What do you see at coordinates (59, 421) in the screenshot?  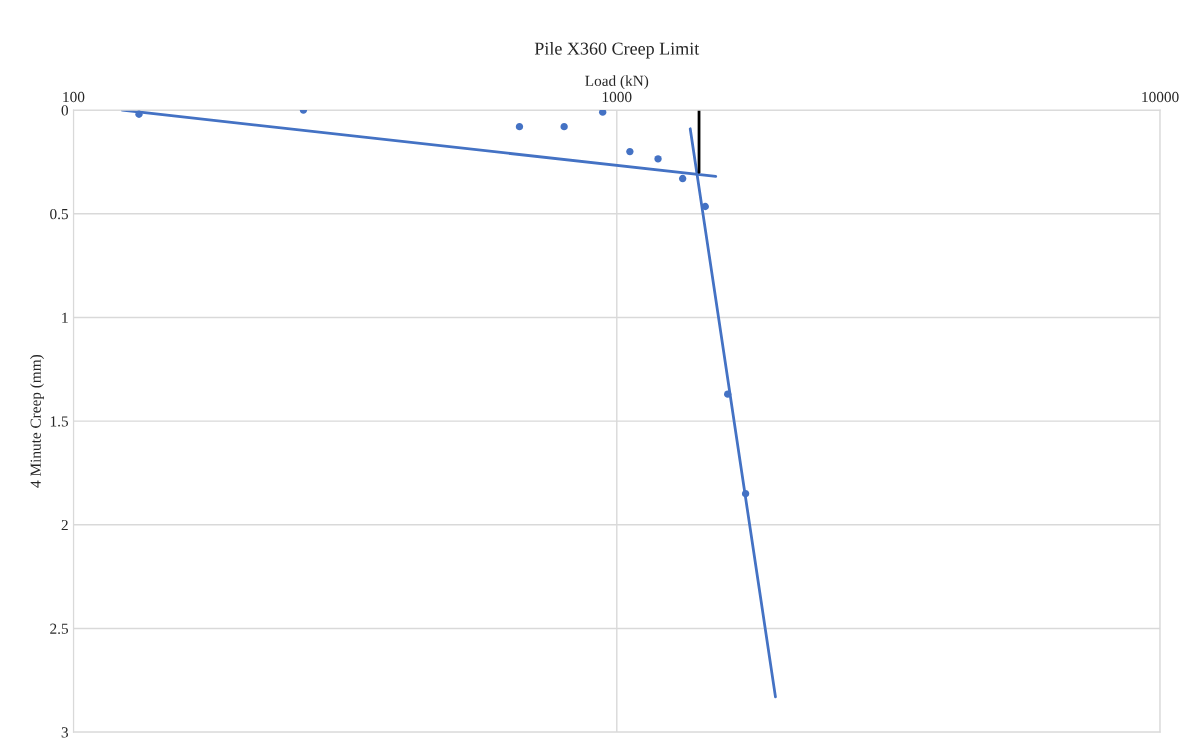 I see `y-tick-label: 1.5` at bounding box center [59, 421].